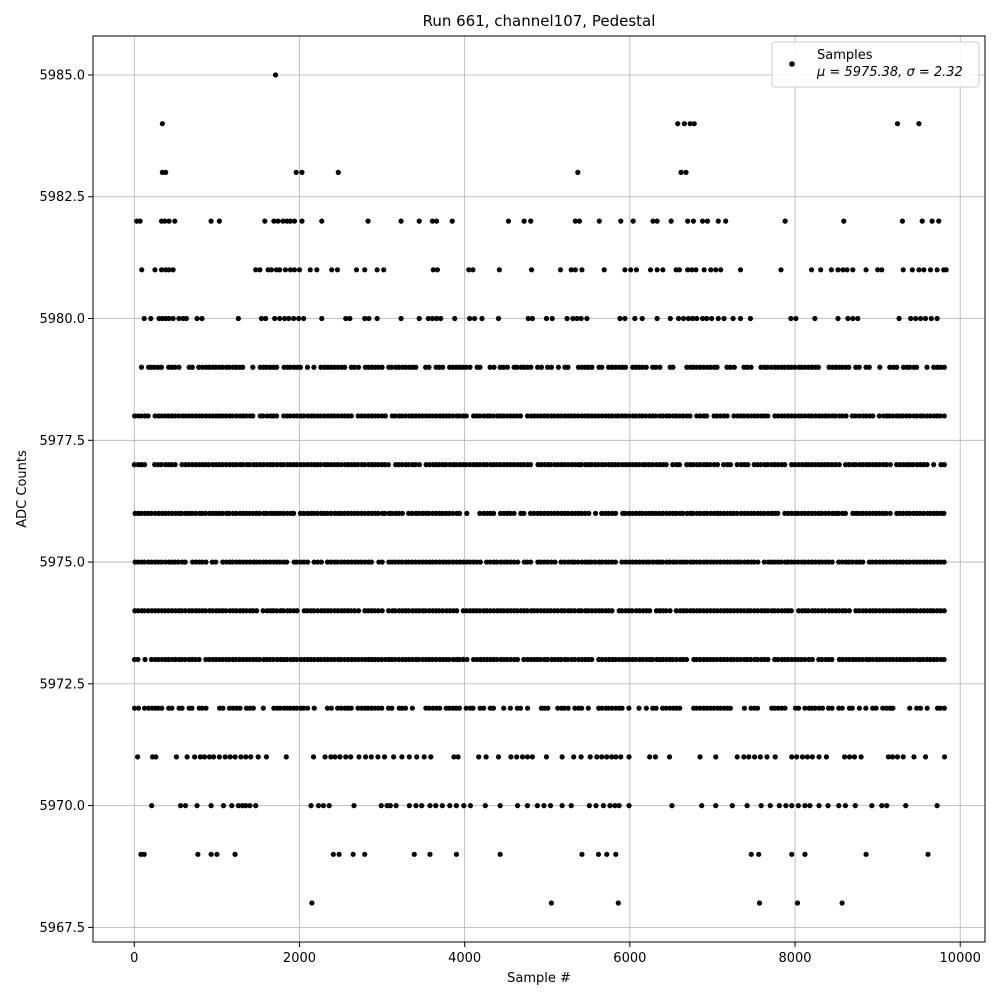 The width and height of the screenshot is (1000, 1000). I want to click on y-axis-label: ADC Counts, so click(22, 489).